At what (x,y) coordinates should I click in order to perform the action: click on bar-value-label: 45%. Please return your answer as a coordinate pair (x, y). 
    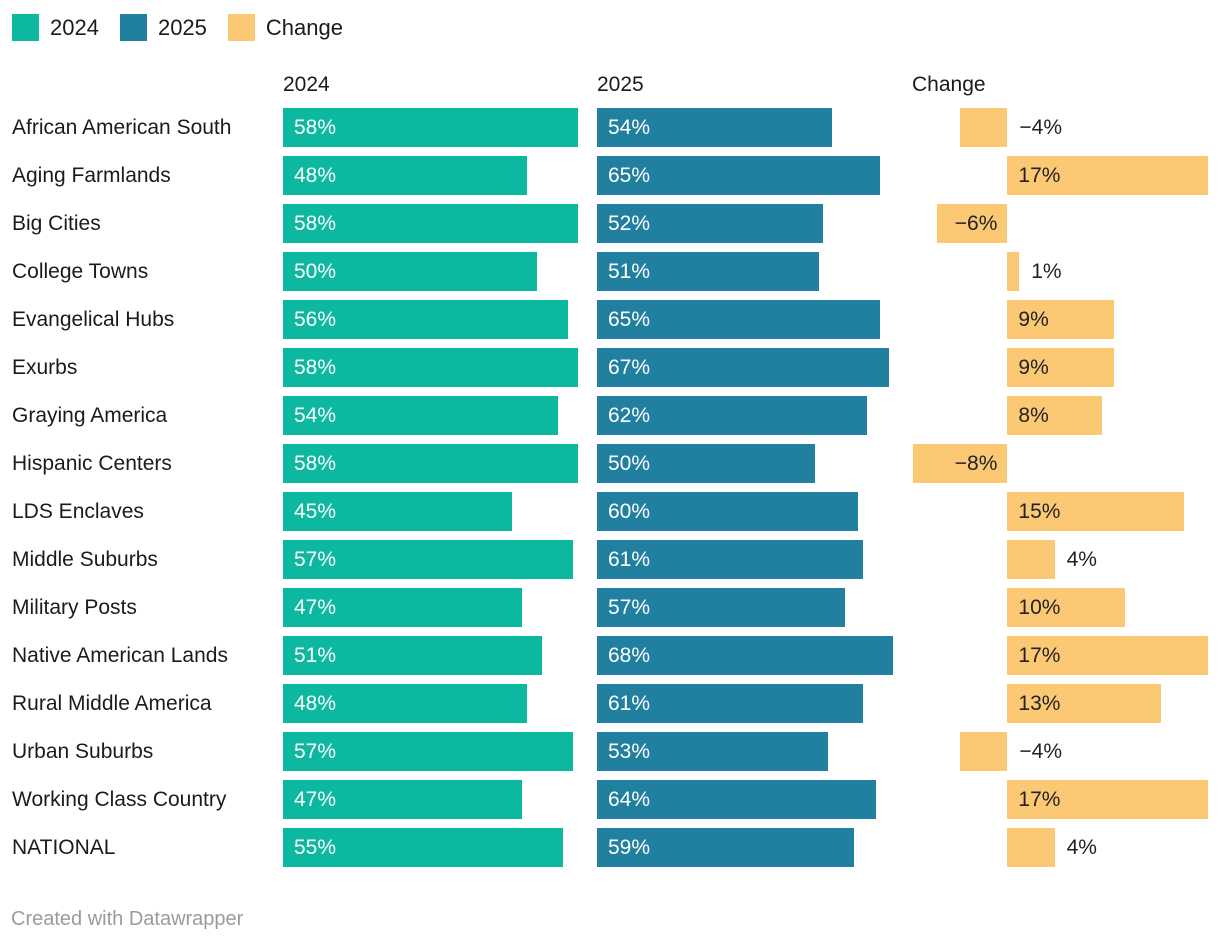
    Looking at the image, I should click on (315, 511).